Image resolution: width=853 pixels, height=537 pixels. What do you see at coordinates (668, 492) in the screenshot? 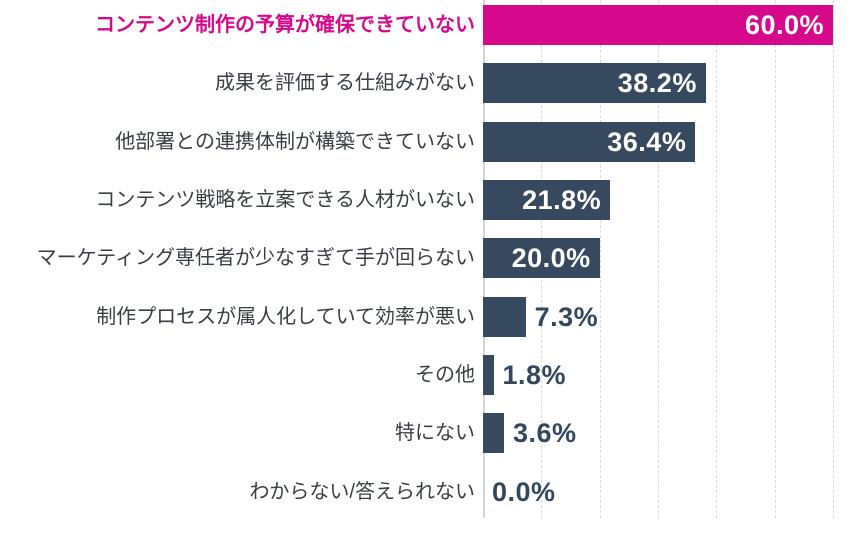
I see `bar-track: 0.0%` at bounding box center [668, 492].